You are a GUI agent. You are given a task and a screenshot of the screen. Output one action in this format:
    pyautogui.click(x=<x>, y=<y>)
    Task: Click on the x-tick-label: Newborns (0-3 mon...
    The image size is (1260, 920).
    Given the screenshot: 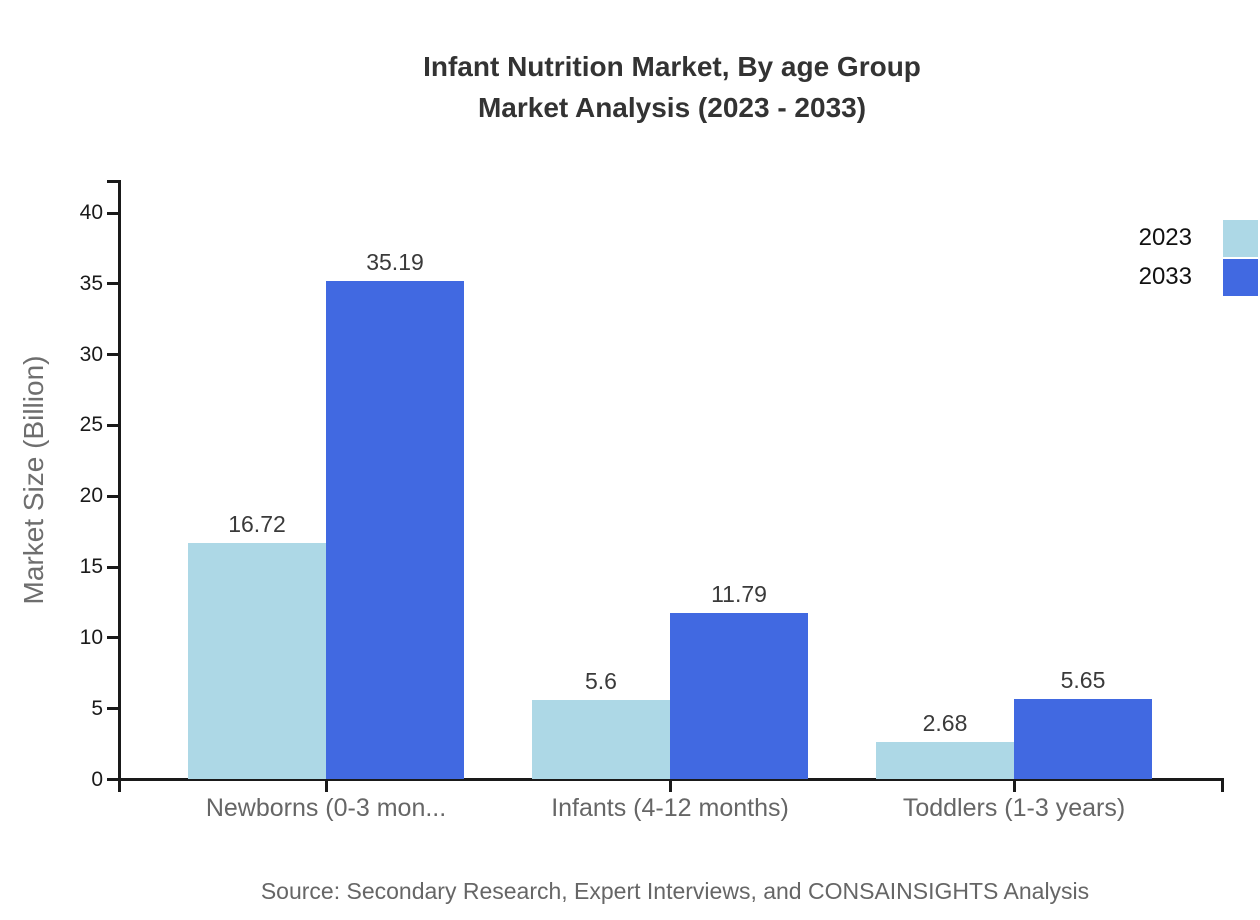 What is the action you would take?
    pyautogui.click(x=326, y=808)
    